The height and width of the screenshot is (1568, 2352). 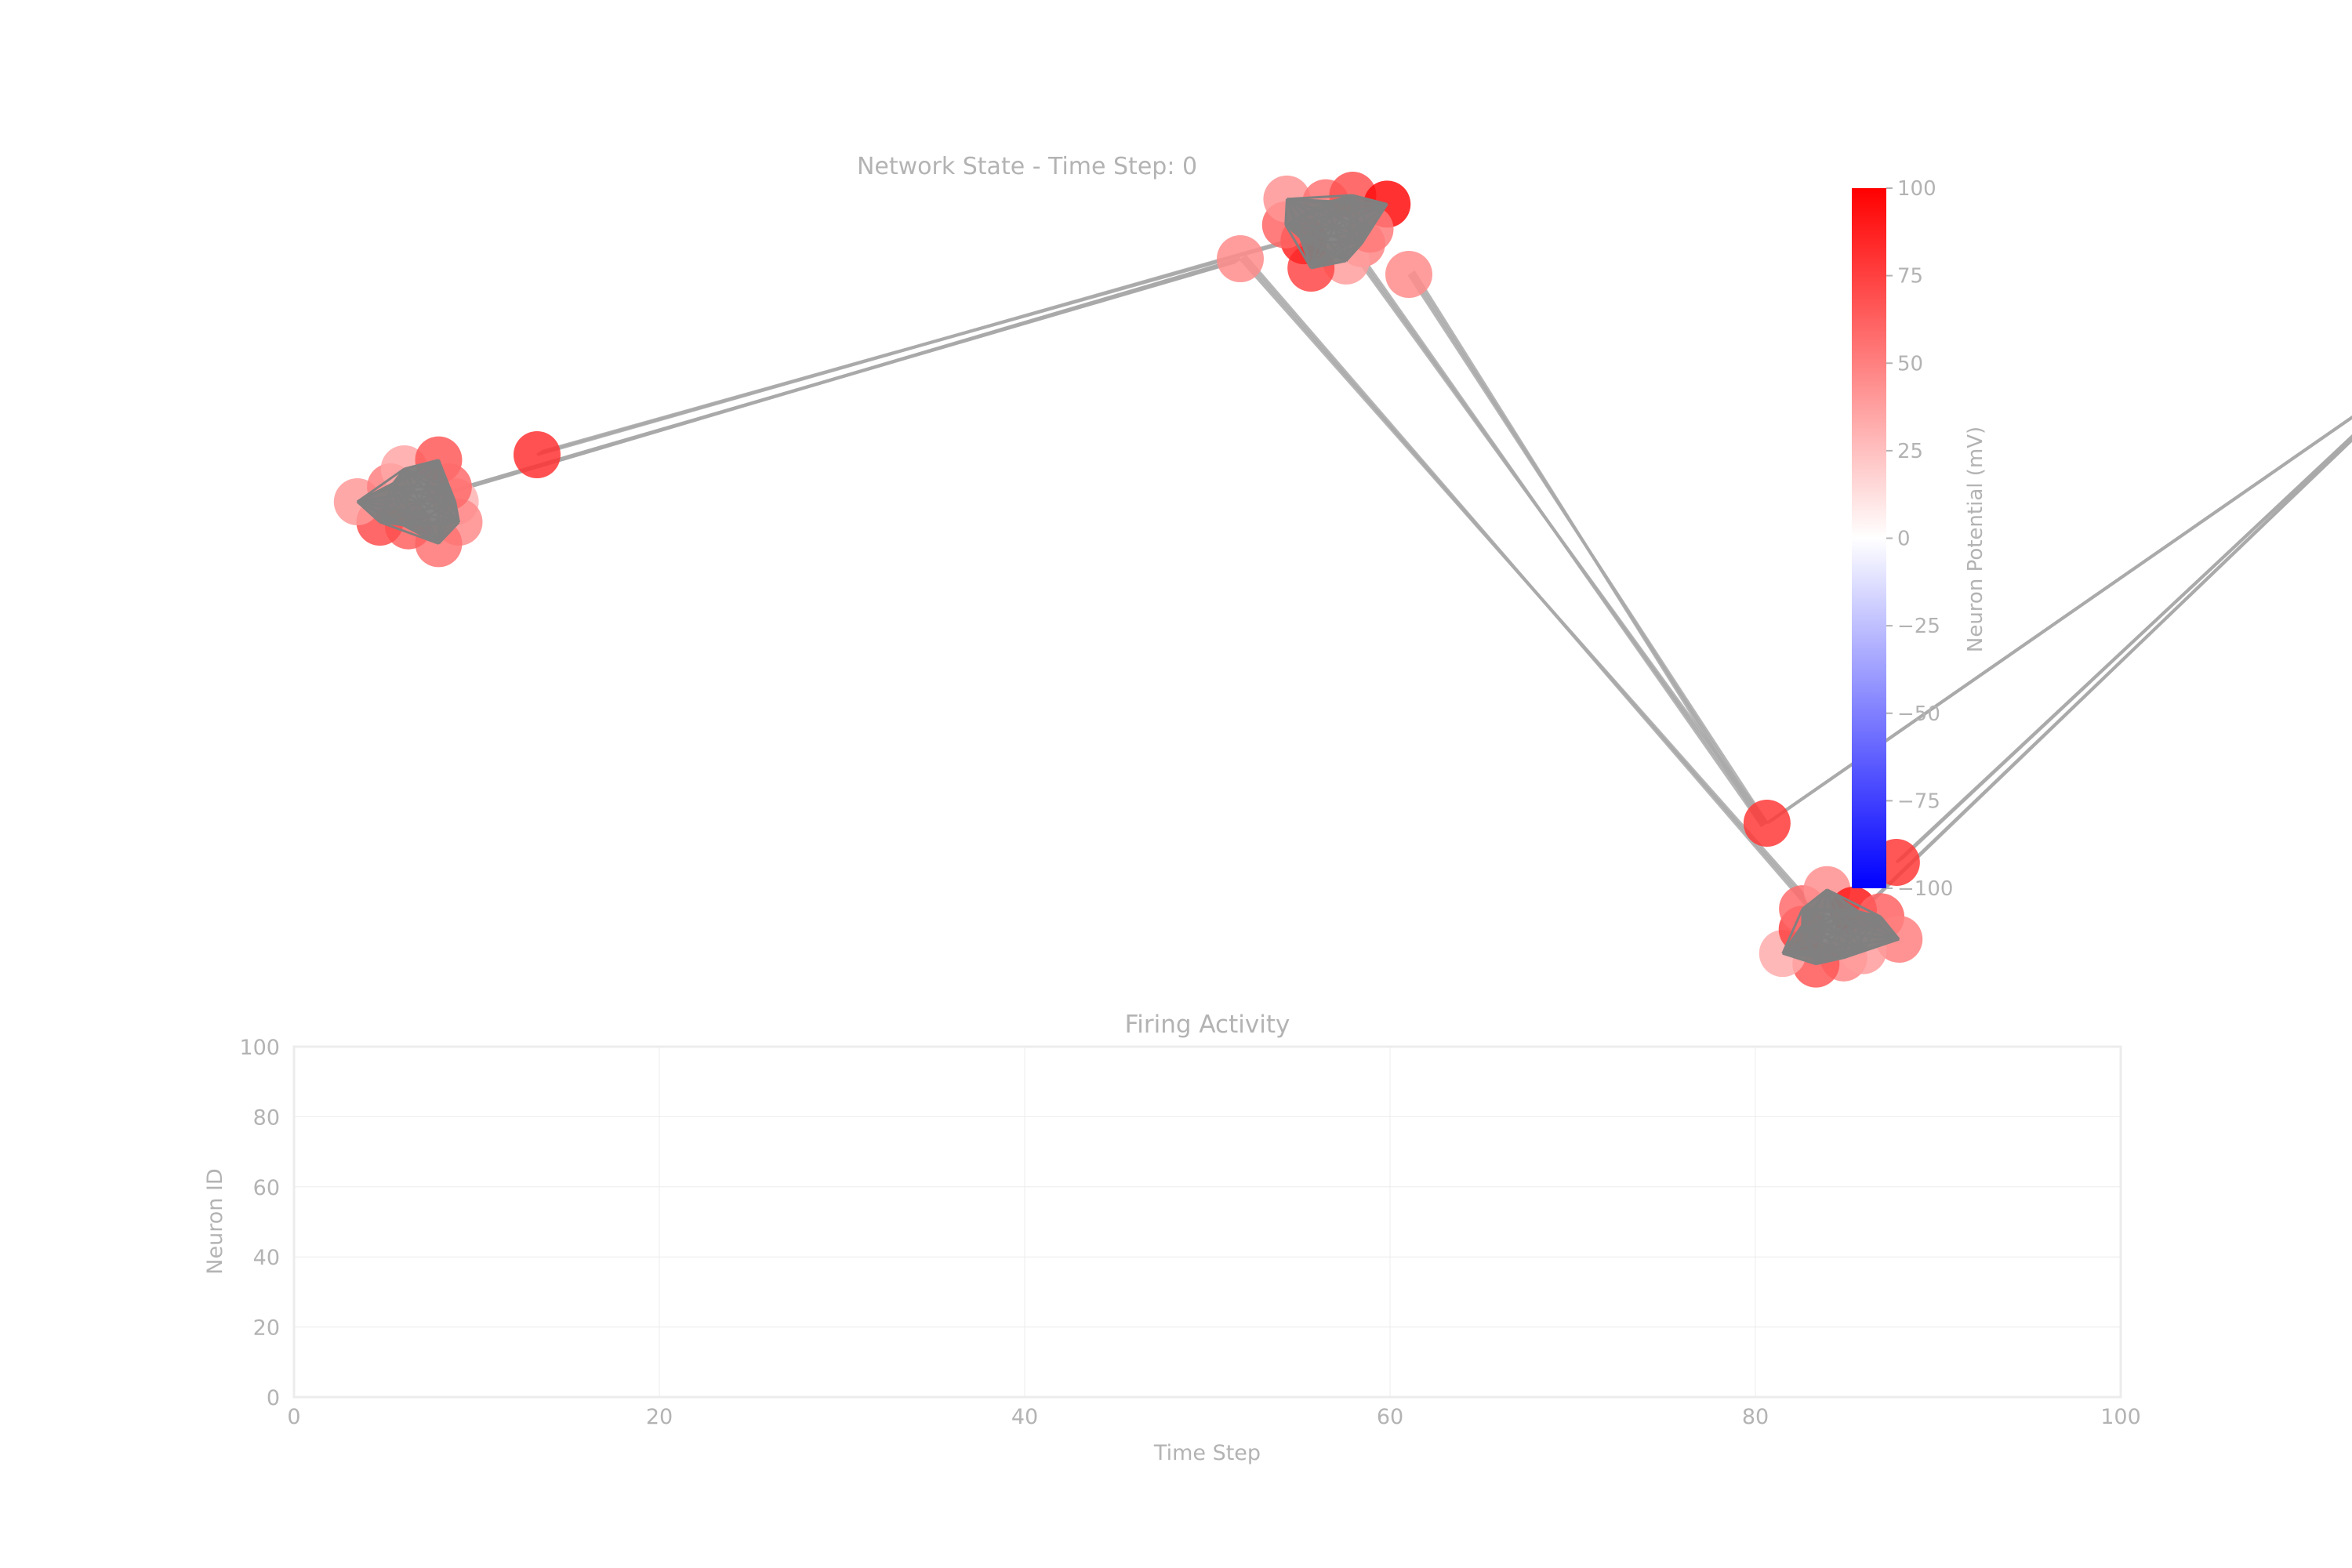 I want to click on firing-y-tick-label: 80, so click(x=266, y=1117).